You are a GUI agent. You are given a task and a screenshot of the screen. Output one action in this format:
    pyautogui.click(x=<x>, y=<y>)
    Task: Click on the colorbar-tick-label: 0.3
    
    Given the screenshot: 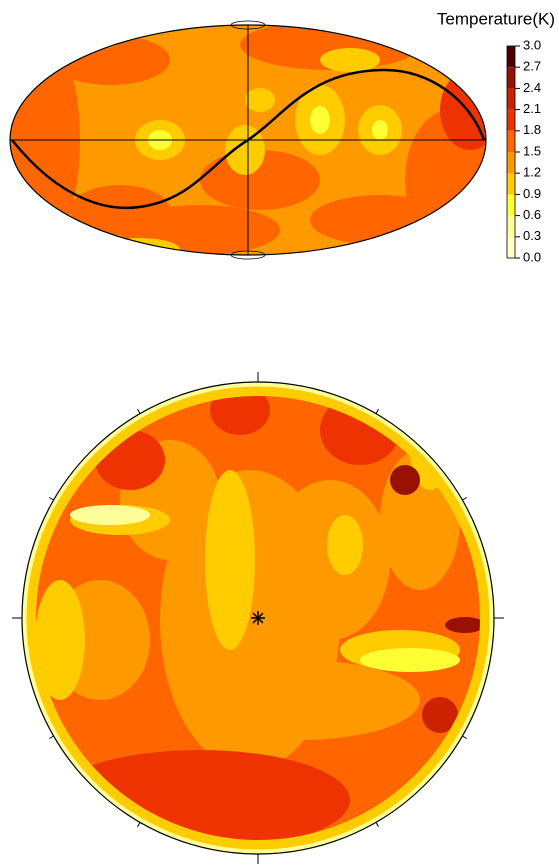 What is the action you would take?
    pyautogui.click(x=532, y=235)
    